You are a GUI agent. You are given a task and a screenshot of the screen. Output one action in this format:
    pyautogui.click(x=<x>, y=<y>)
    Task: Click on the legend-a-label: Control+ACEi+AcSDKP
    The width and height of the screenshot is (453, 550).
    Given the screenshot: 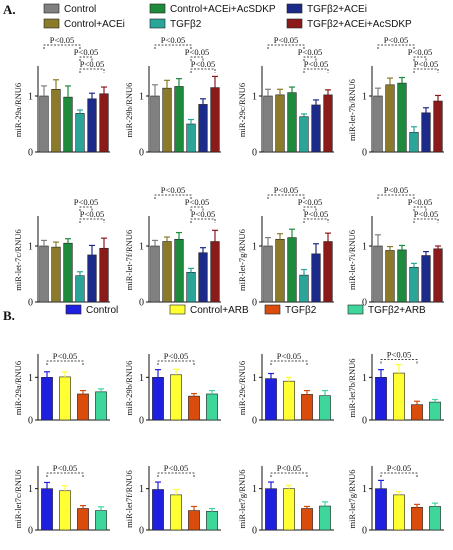 What is the action you would take?
    pyautogui.click(x=223, y=9)
    